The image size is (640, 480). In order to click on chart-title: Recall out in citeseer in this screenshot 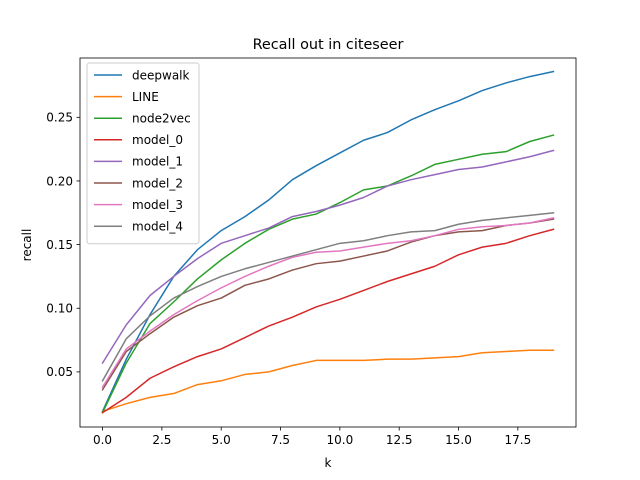, I will do `click(328, 45)`.